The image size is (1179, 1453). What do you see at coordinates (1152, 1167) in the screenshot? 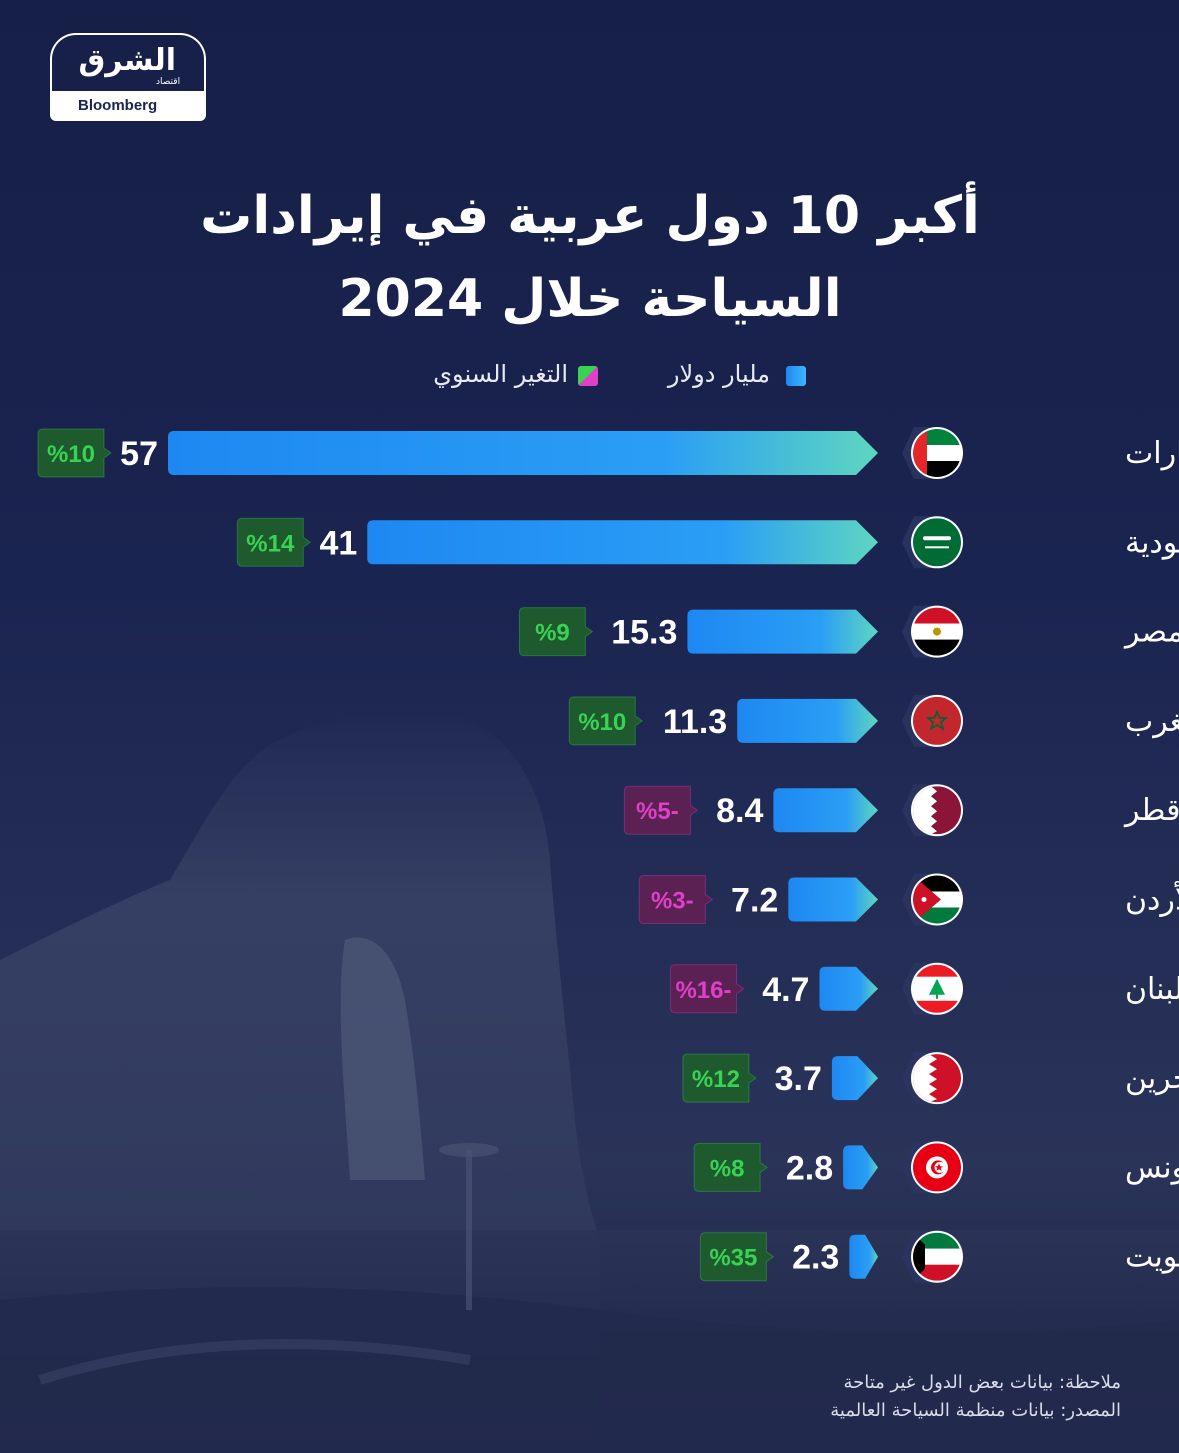
I see `category-label: تونس` at bounding box center [1152, 1167].